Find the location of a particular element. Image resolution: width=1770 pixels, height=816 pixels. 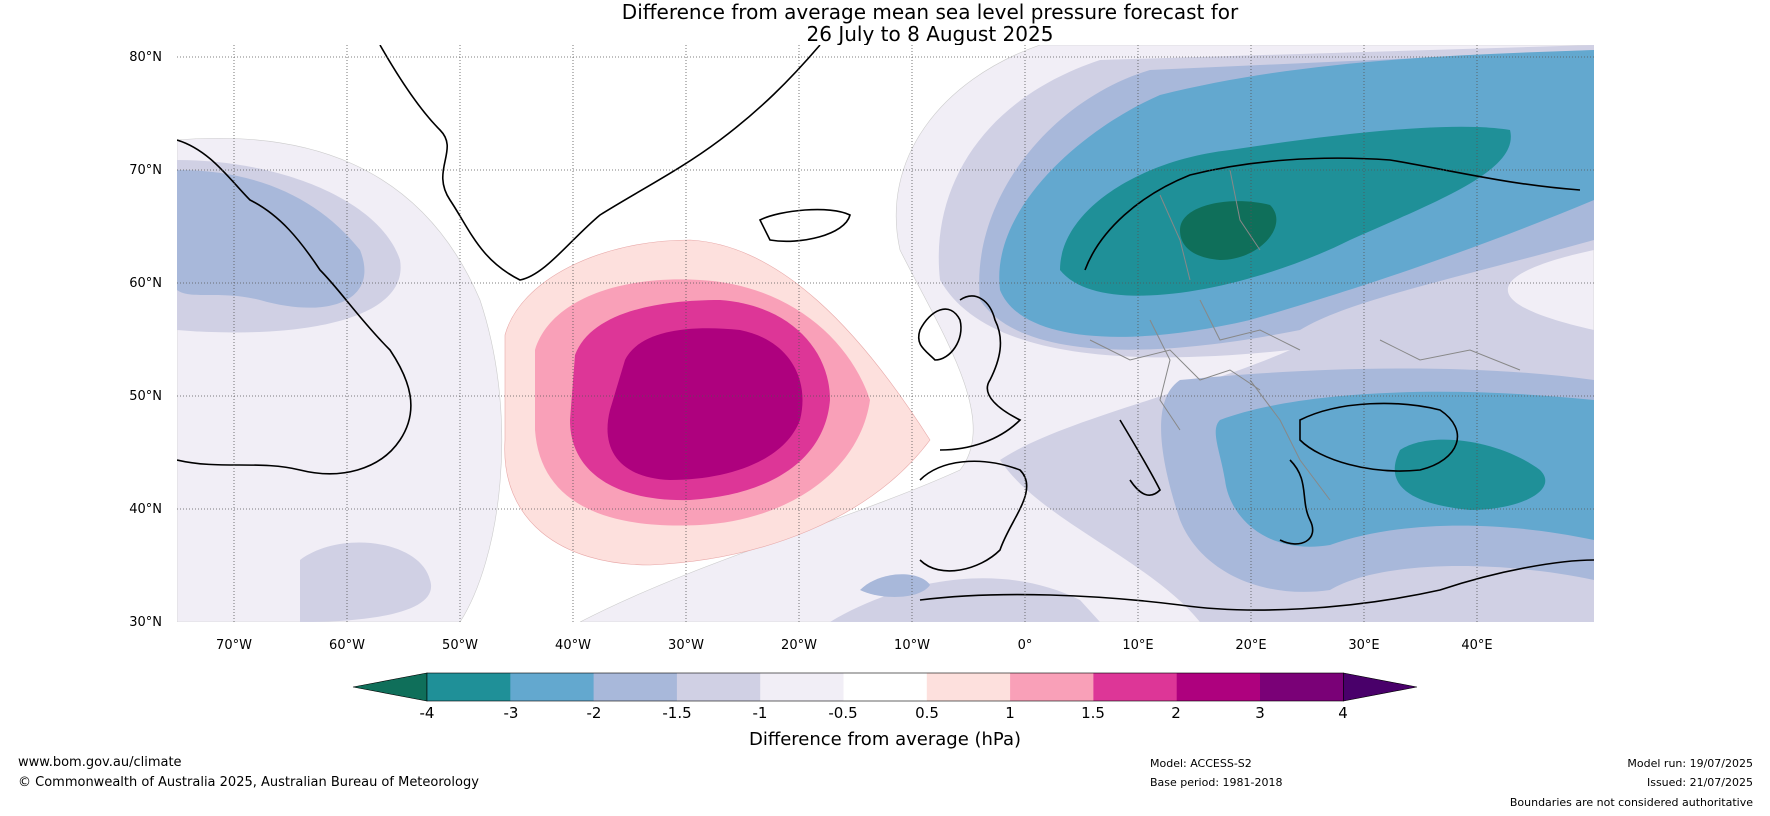

lat-label: 50°N is located at coordinates (145, 396).